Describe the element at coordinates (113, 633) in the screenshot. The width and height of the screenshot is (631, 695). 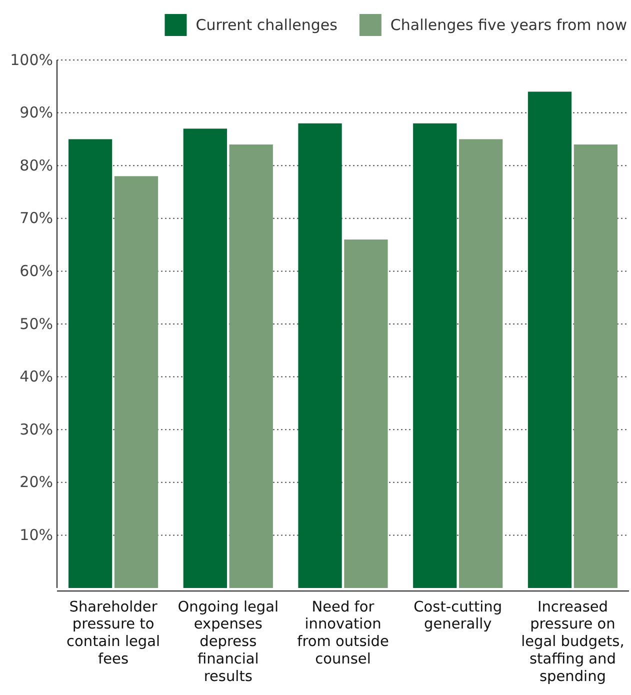
I see `x-tick-label: Shareholder pressure to contain legal fees` at that location.